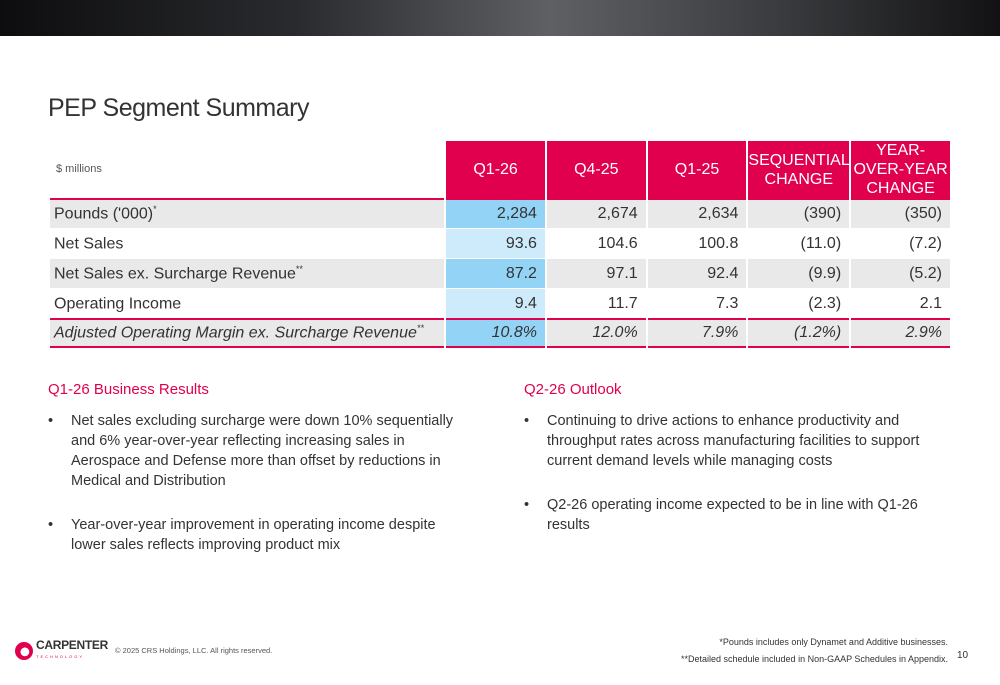 The image size is (1000, 685). Describe the element at coordinates (247, 303) in the screenshot. I see `row-label: Operating Income` at that location.